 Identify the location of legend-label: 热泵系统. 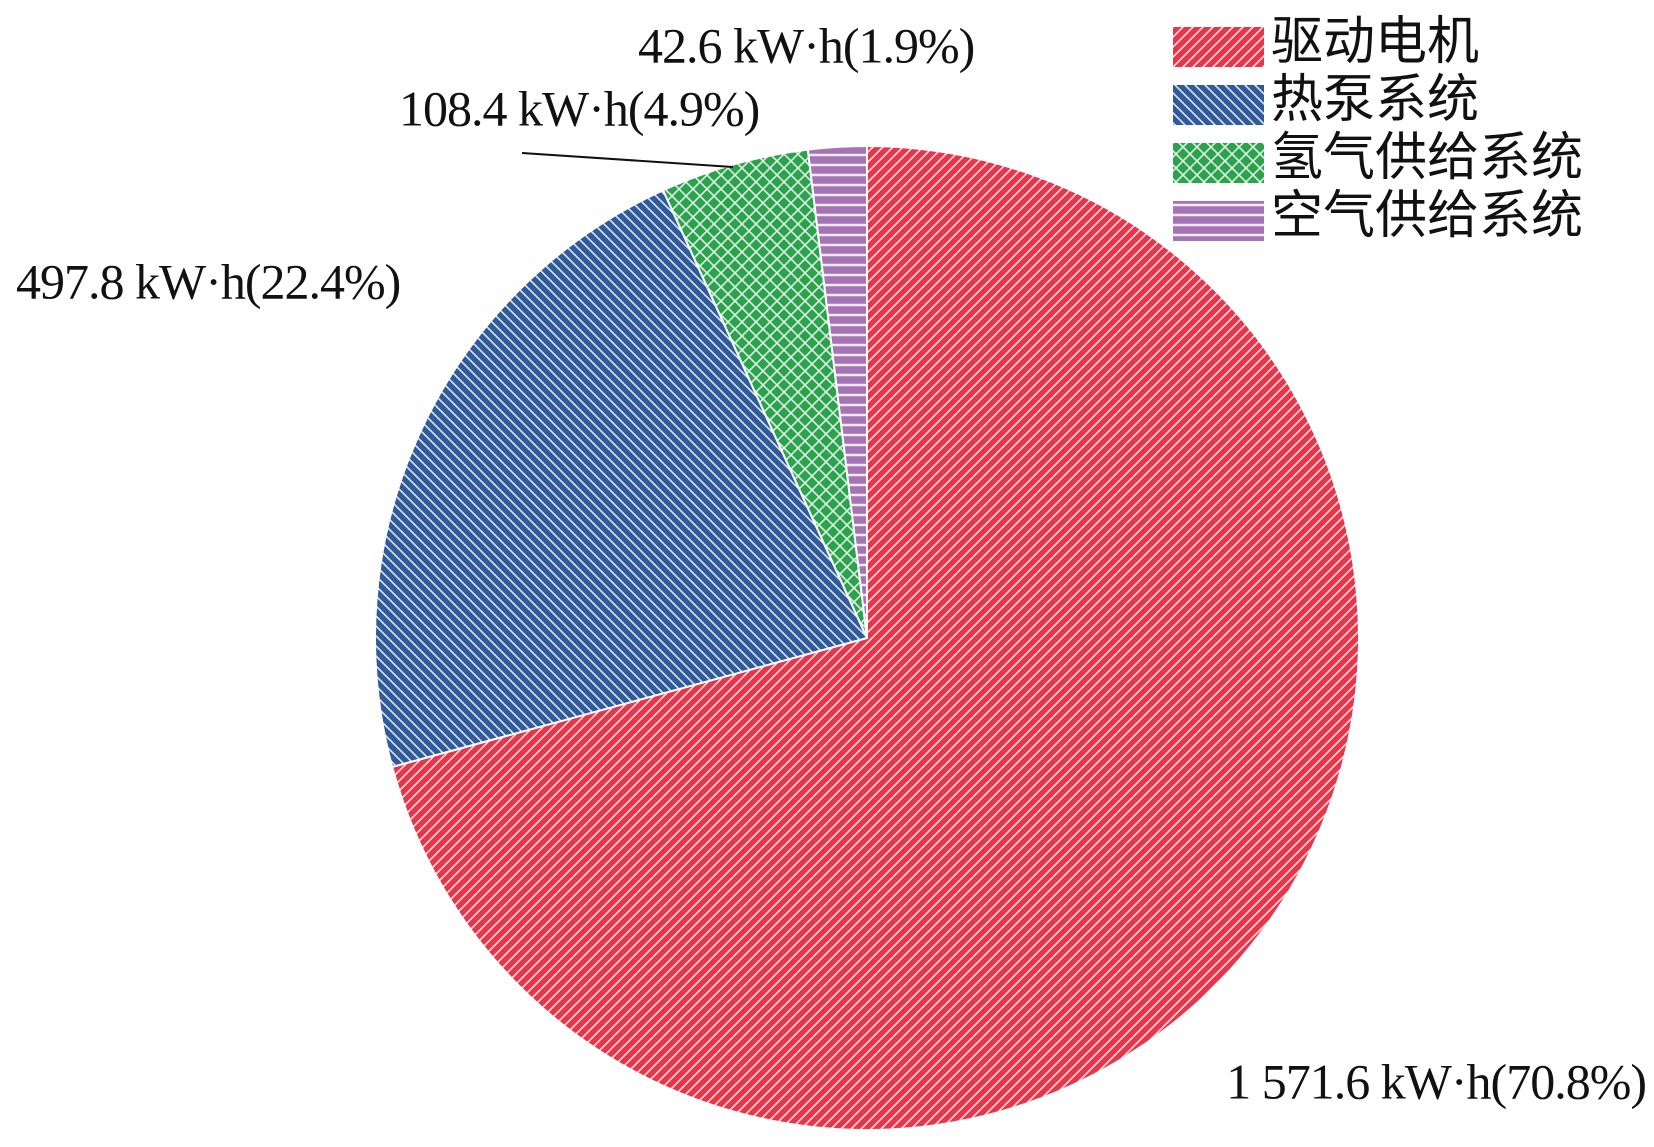
(1375, 100).